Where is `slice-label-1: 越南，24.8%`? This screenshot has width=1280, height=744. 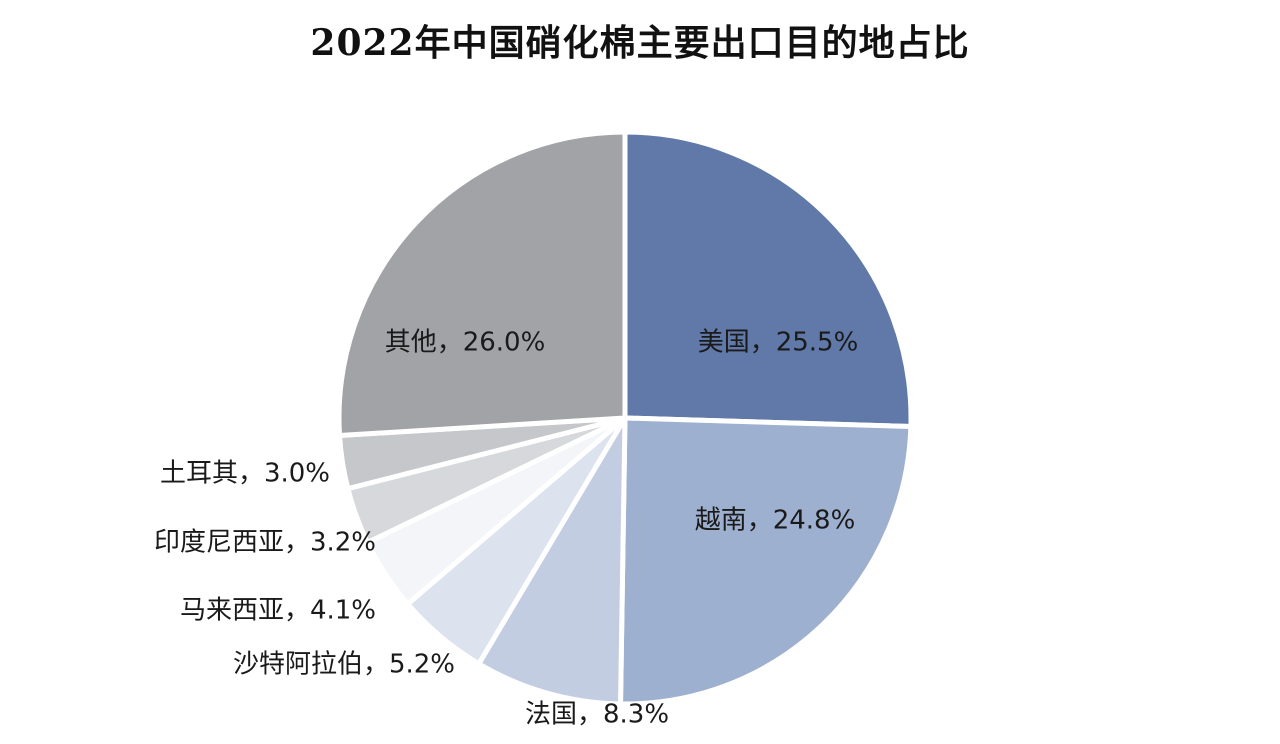
slice-label-1: 越南，24.8% is located at coordinates (775, 521).